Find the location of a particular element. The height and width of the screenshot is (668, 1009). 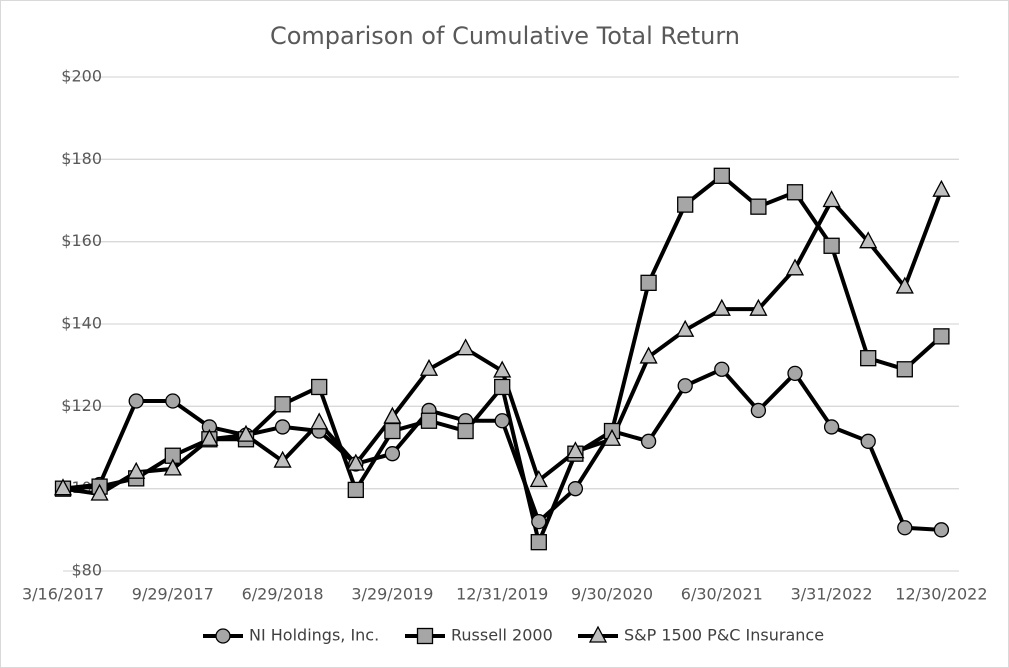

chart-title: Comparison of Cumulative Total Return is located at coordinates (505, 36).